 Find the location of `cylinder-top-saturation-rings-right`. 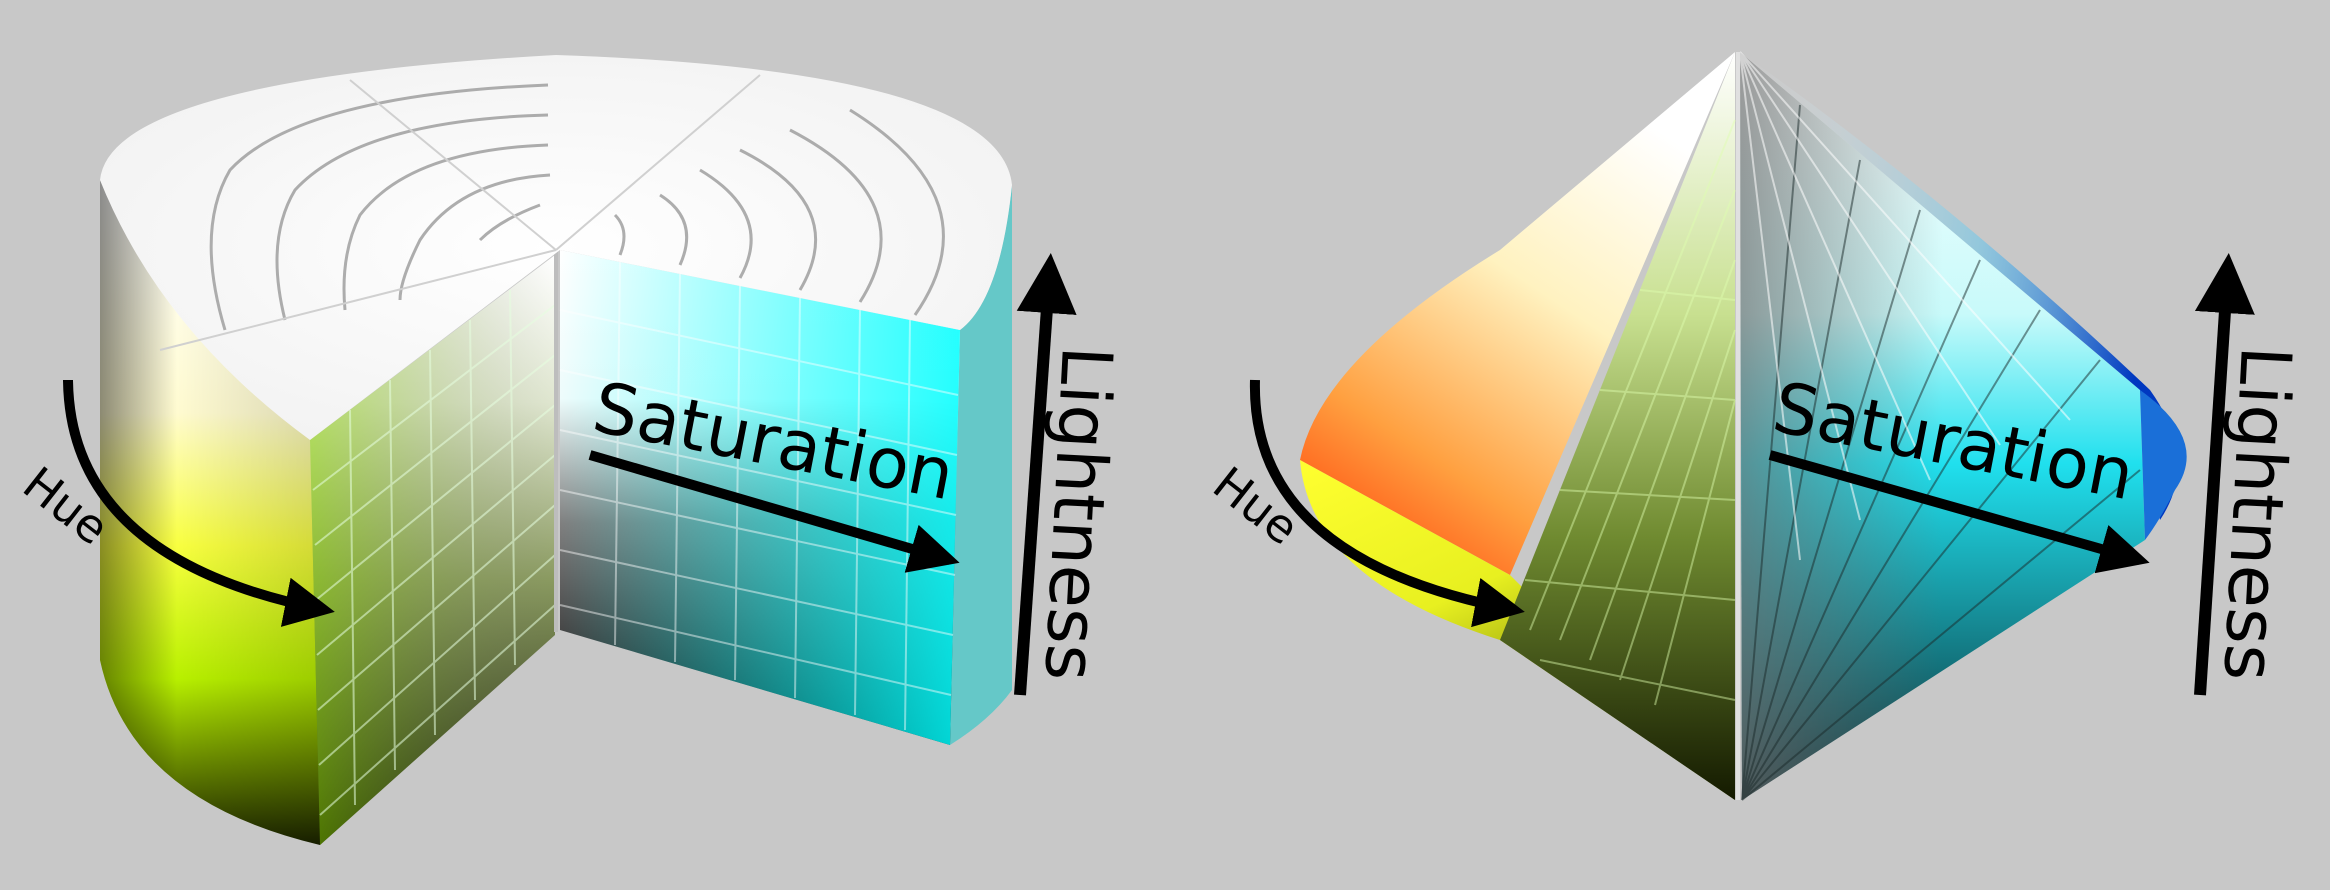

cylinder-top-saturation-rings-right is located at coordinates (779, 212).